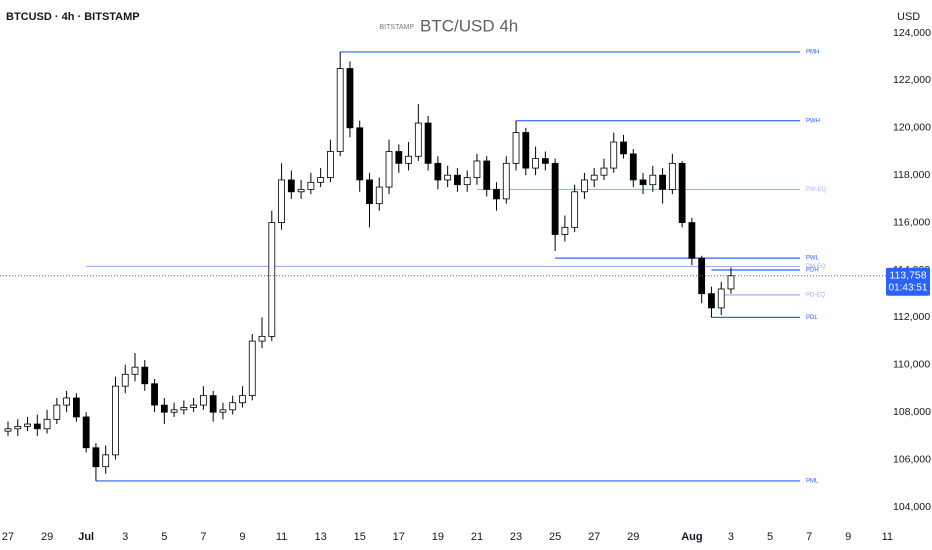 Image resolution: width=932 pixels, height=550 pixels. What do you see at coordinates (912, 507) in the screenshot?
I see `y-tick-label: 104,000` at bounding box center [912, 507].